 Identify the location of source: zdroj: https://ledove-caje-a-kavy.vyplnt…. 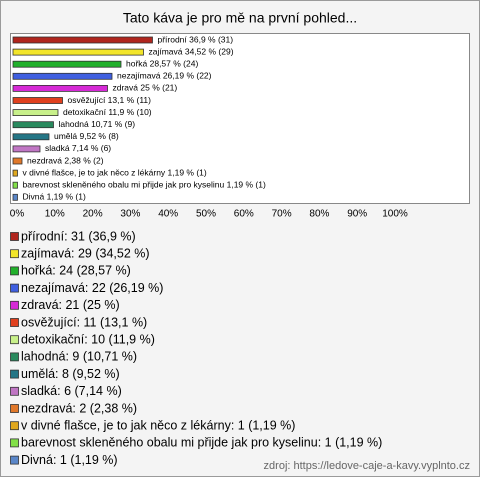
(367, 466).